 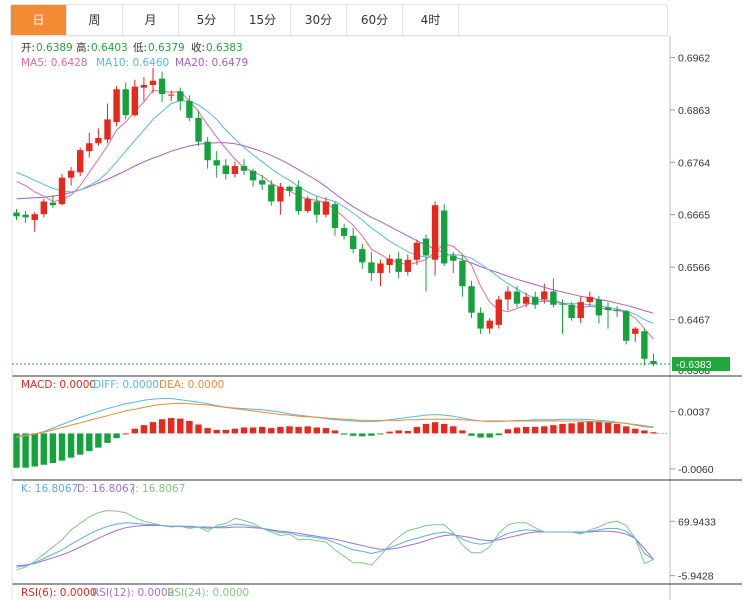 What do you see at coordinates (319, 20) in the screenshot?
I see `tab-5: 30分` at bounding box center [319, 20].